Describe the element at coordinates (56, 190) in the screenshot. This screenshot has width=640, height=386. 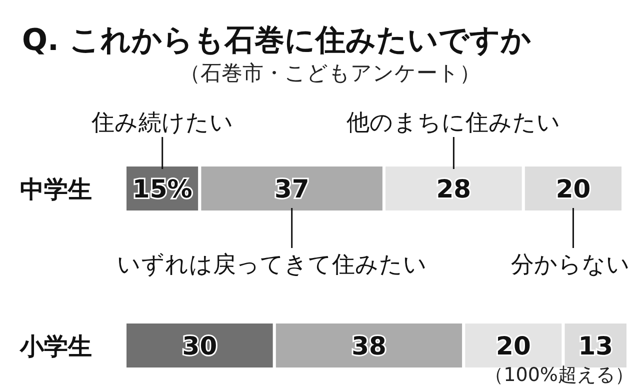
I see `y-tick-label: 中学生` at that location.